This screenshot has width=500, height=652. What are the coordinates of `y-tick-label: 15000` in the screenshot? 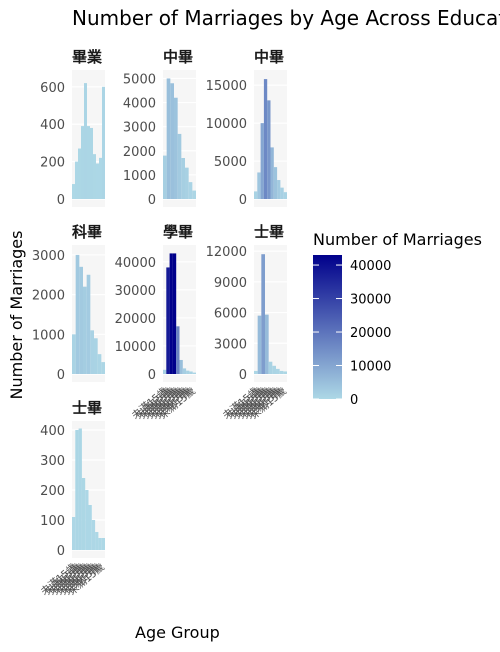 It's located at (226, 86).